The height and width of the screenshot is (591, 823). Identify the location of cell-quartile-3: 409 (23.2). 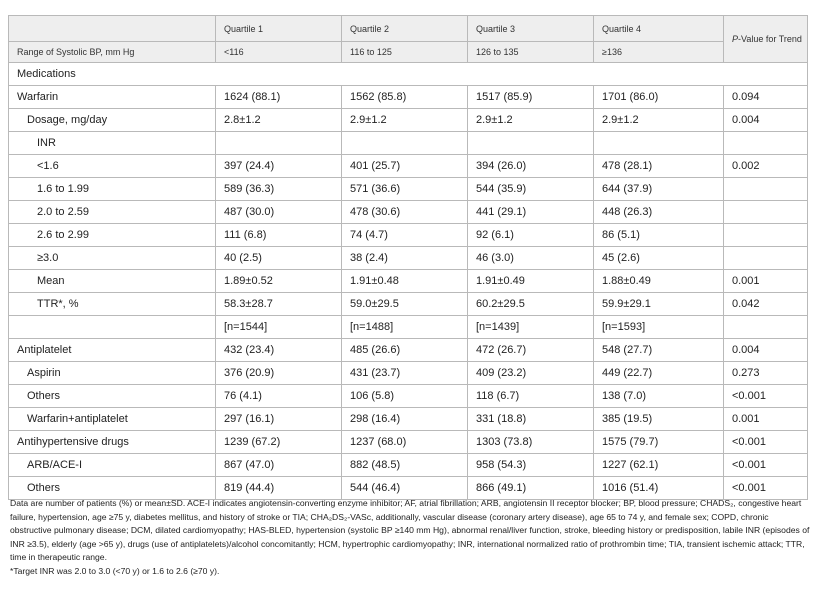
(530, 373).